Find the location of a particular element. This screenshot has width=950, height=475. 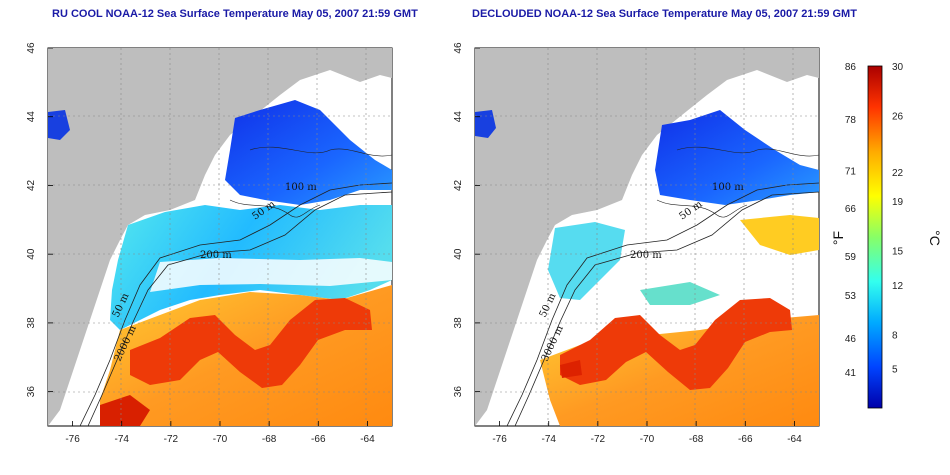

right-lat-tick-label: 40 is located at coordinates (458, 254).